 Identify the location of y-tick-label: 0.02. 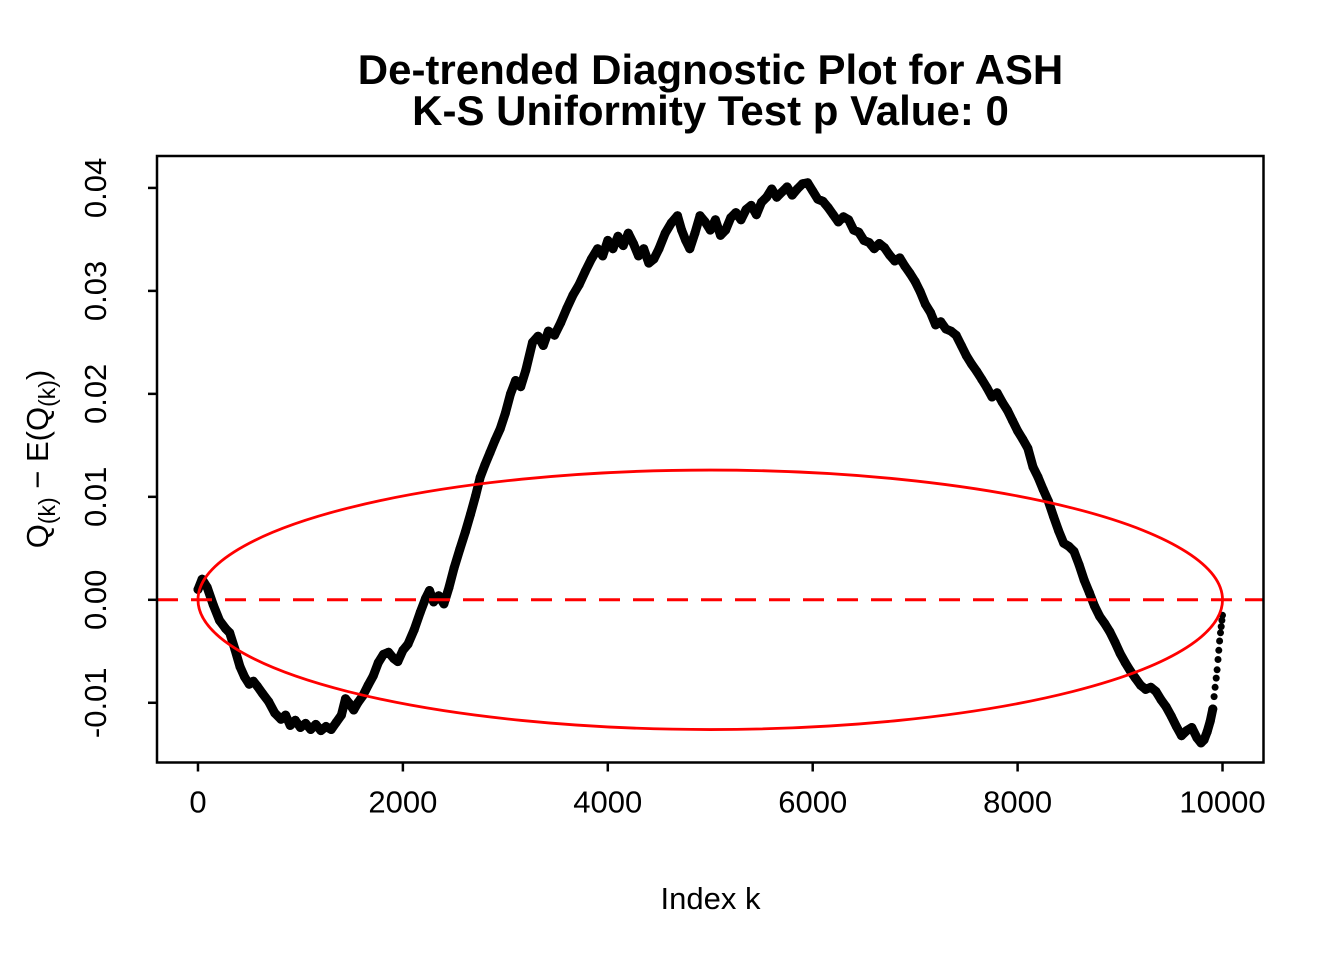
(95, 394).